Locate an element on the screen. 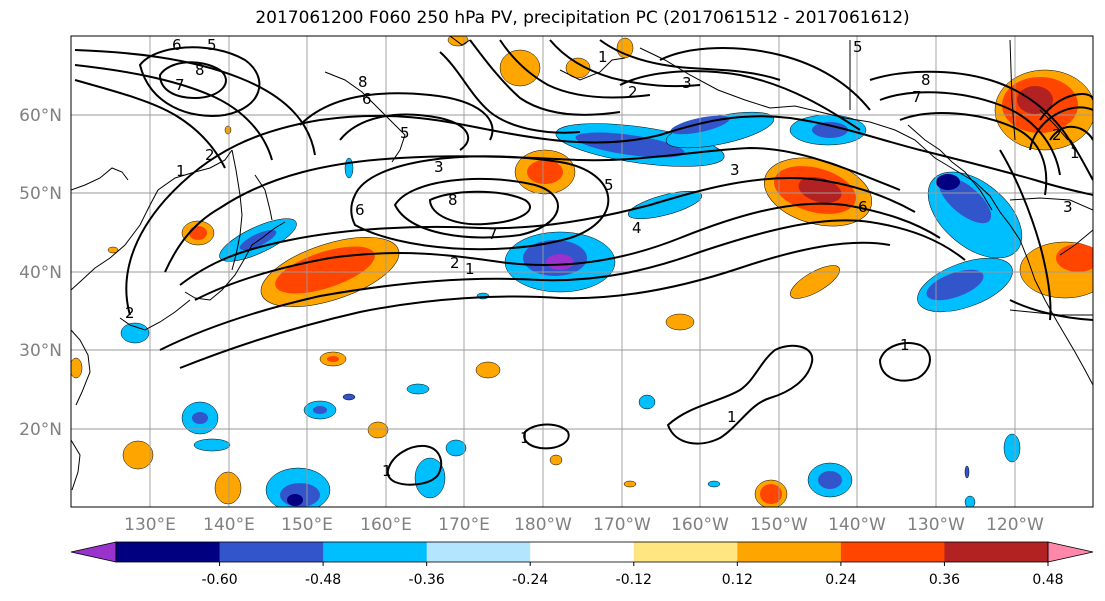 This screenshot has height=601, width=1105. lon-label-150e: 150°E is located at coordinates (307, 525).